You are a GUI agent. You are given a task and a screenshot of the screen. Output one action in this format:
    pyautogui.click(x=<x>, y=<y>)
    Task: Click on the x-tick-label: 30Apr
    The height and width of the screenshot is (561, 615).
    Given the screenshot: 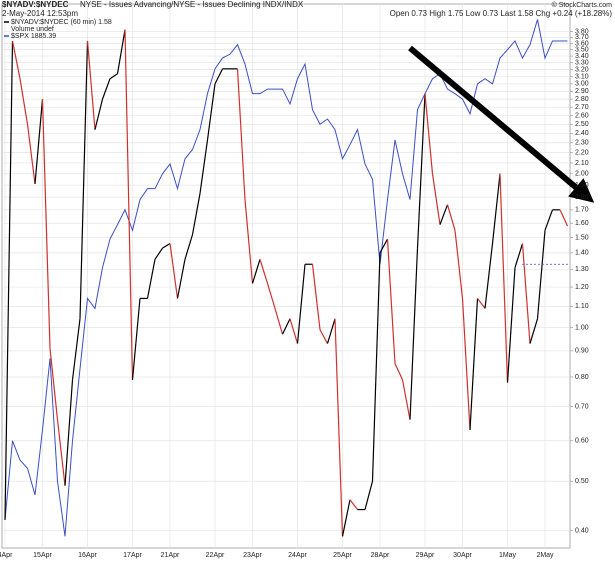 What is the action you would take?
    pyautogui.click(x=462, y=555)
    